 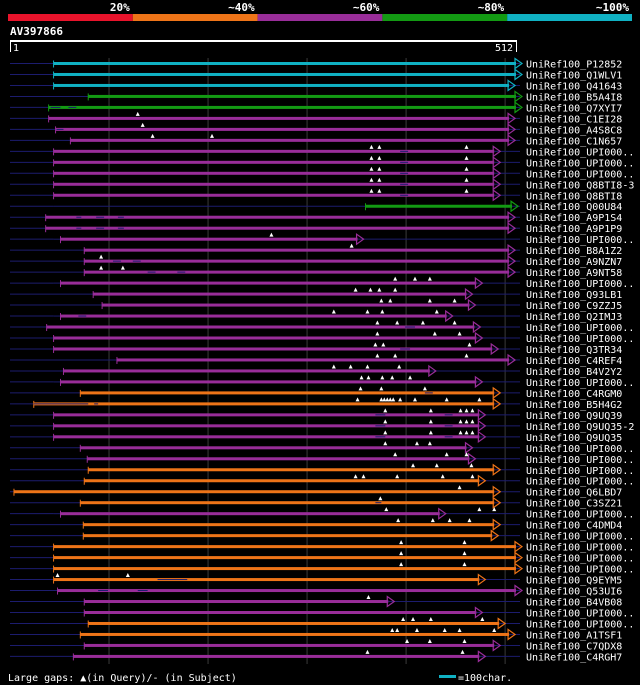 What do you see at coordinates (574, 251) in the screenshot?
I see `hit-label: UniRef100_B8A1Z2` at bounding box center [574, 251].